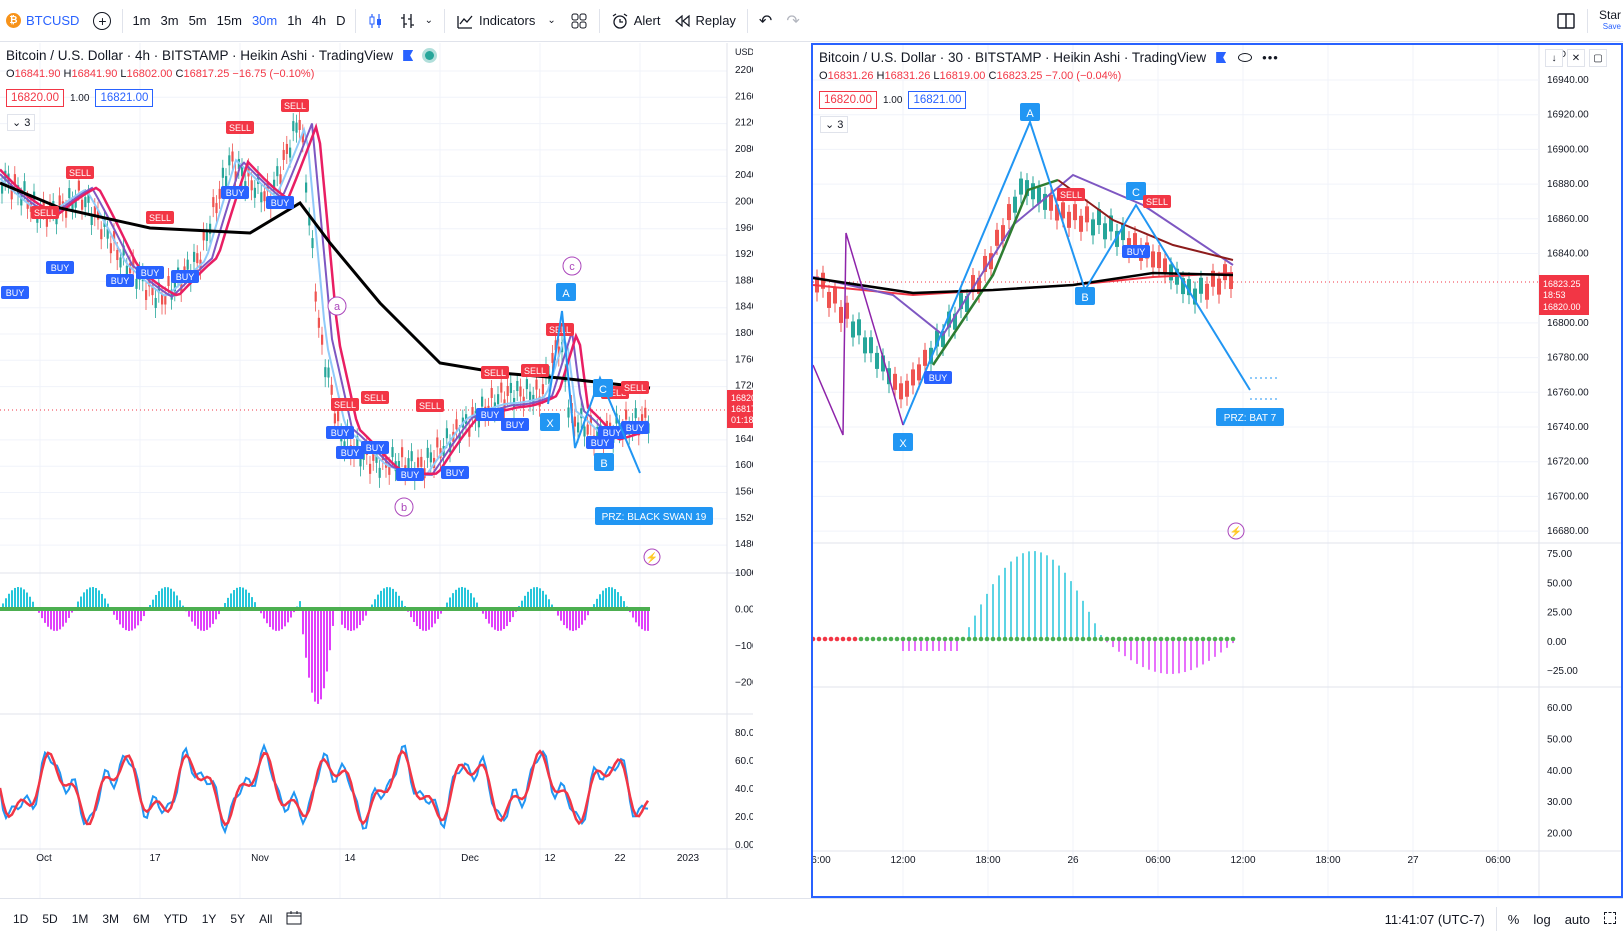 Image resolution: width=1623 pixels, height=939 pixels. I want to click on timeframe-15m: 15m, so click(229, 20).